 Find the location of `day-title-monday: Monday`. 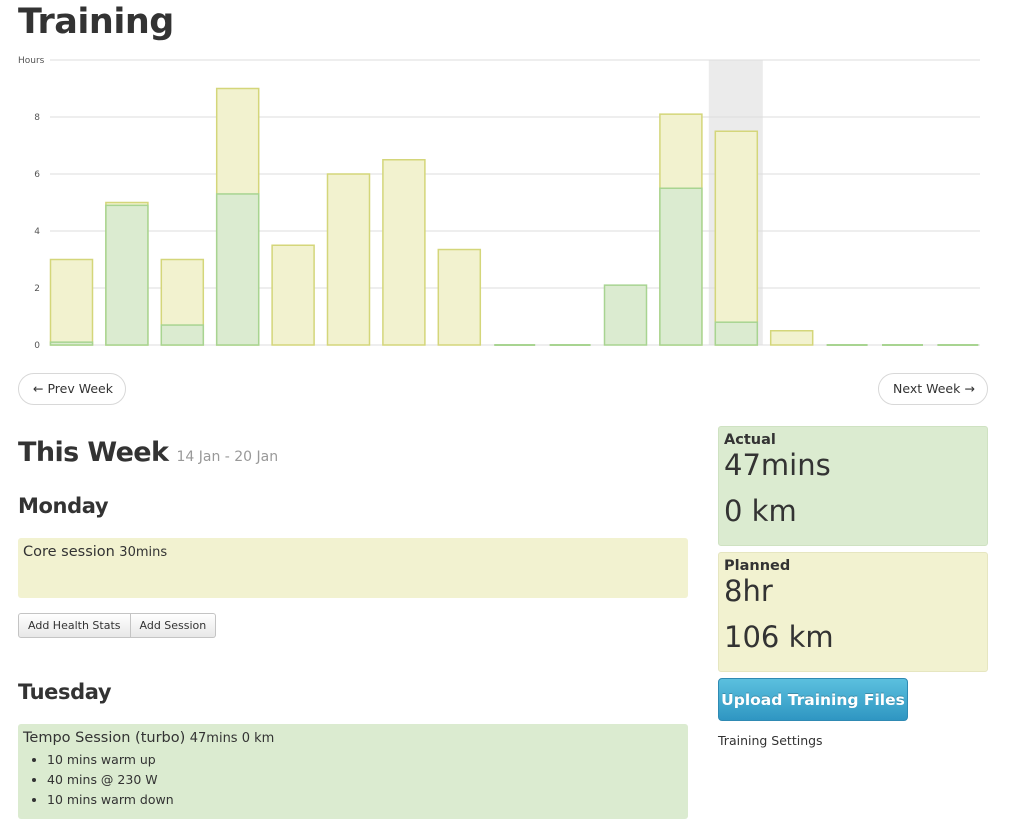

day-title-monday: Monday is located at coordinates (63, 506).